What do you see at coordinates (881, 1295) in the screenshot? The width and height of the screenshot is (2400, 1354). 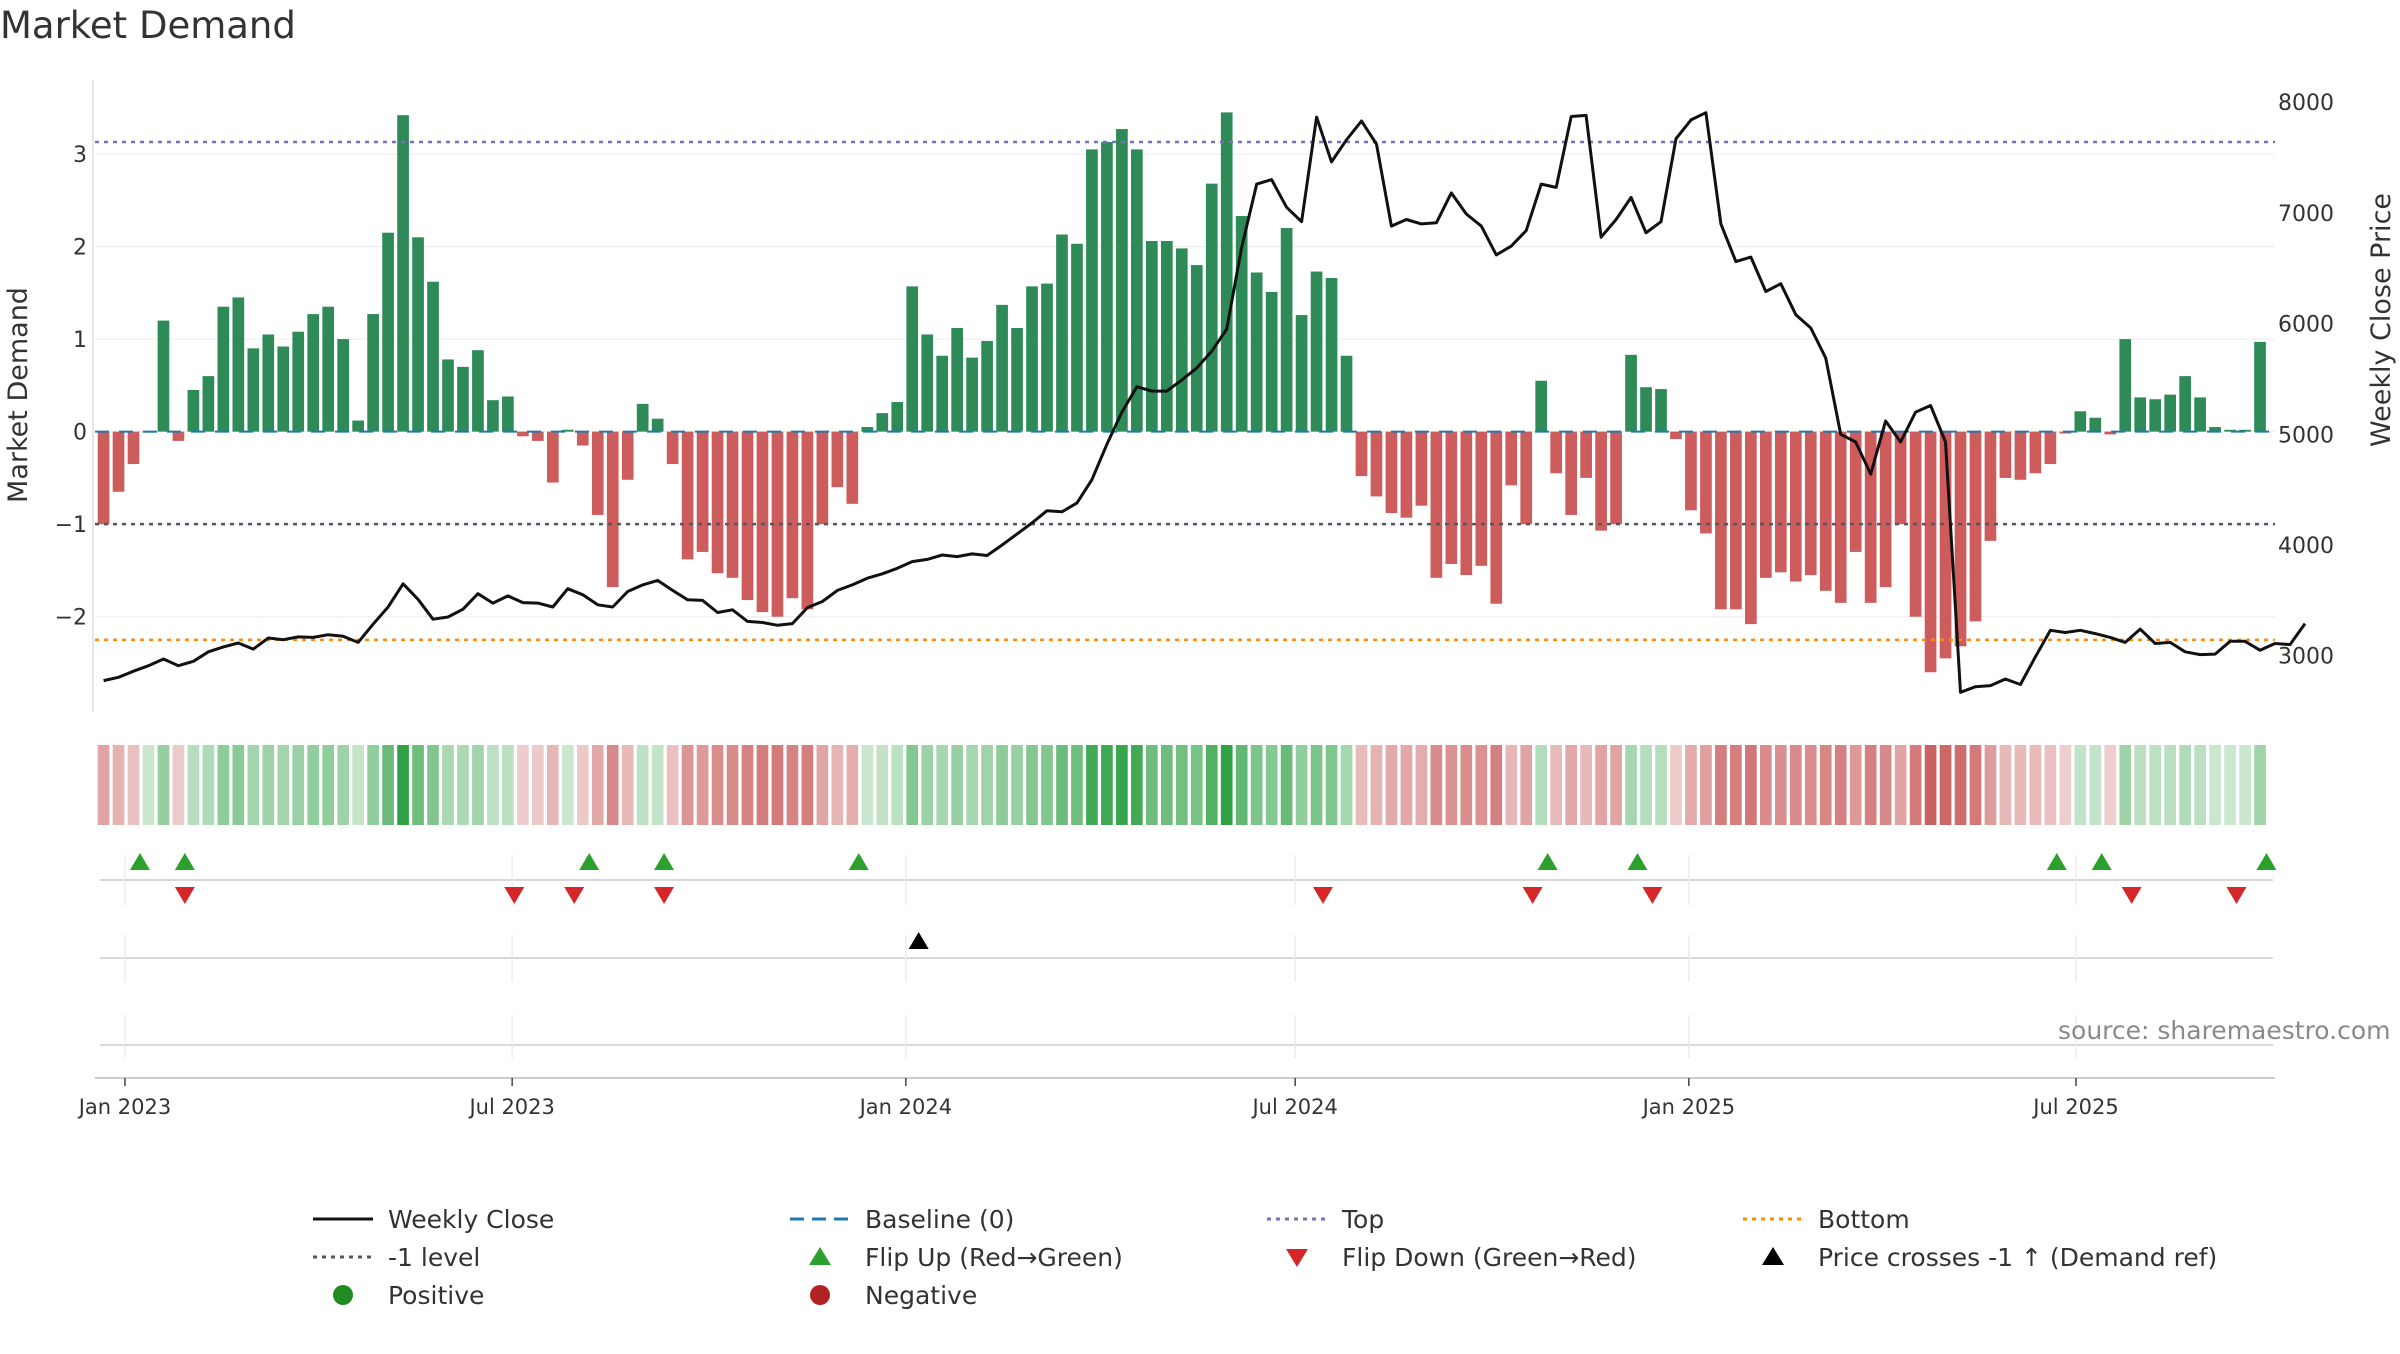 I see `legend-negative: Negative` at bounding box center [881, 1295].